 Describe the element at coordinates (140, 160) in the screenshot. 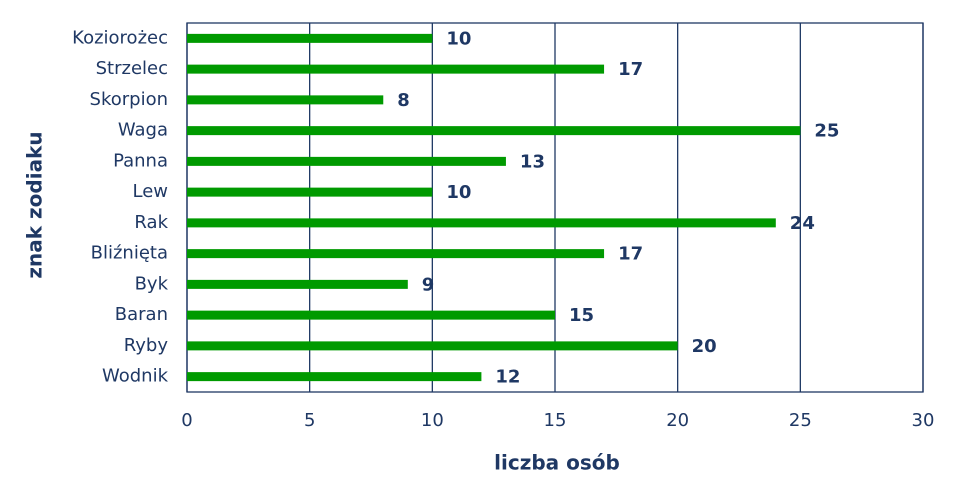

I see `y-tick-label: Panna` at that location.